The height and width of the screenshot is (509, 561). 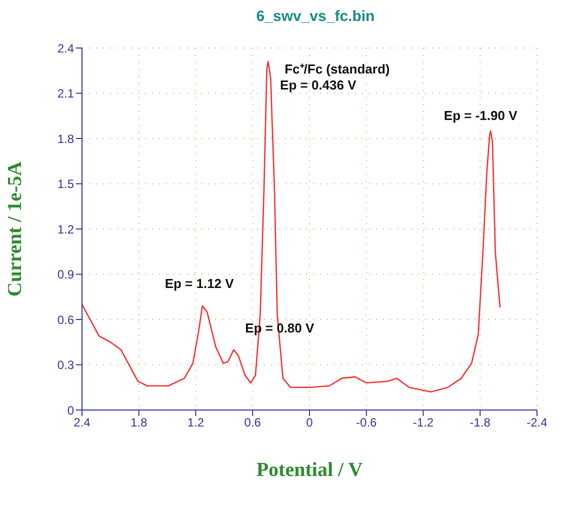 What do you see at coordinates (65, 319) in the screenshot?
I see `y-tick-label: 0.6` at bounding box center [65, 319].